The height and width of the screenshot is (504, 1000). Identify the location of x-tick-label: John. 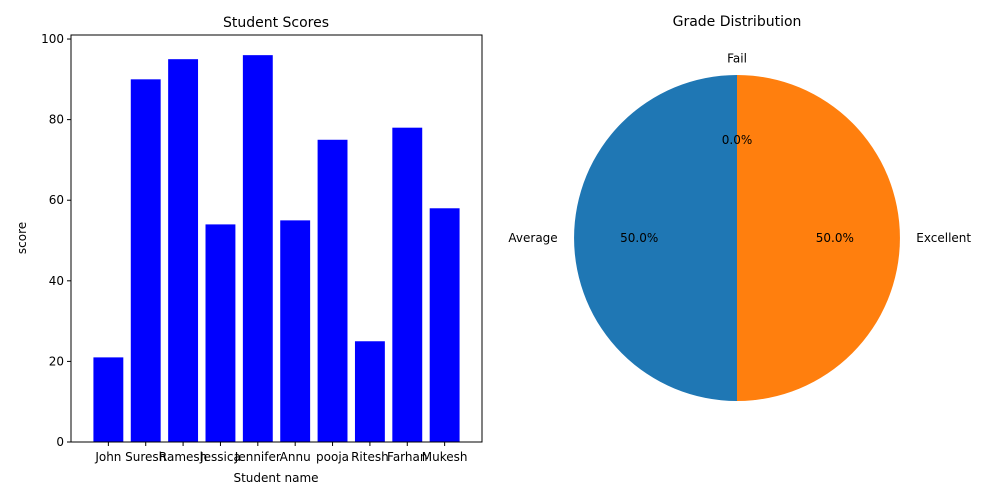
(107, 457).